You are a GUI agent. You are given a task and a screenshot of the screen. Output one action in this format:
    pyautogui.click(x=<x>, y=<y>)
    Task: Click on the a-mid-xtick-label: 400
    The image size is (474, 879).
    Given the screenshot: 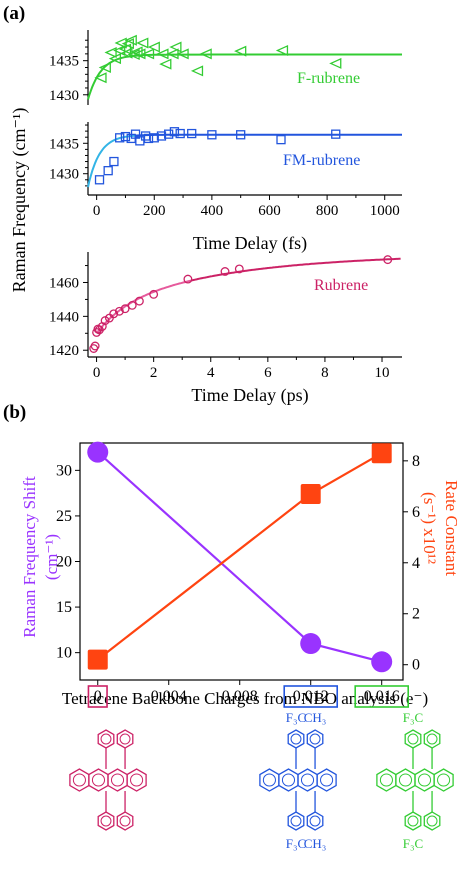 What is the action you would take?
    pyautogui.click(x=212, y=211)
    